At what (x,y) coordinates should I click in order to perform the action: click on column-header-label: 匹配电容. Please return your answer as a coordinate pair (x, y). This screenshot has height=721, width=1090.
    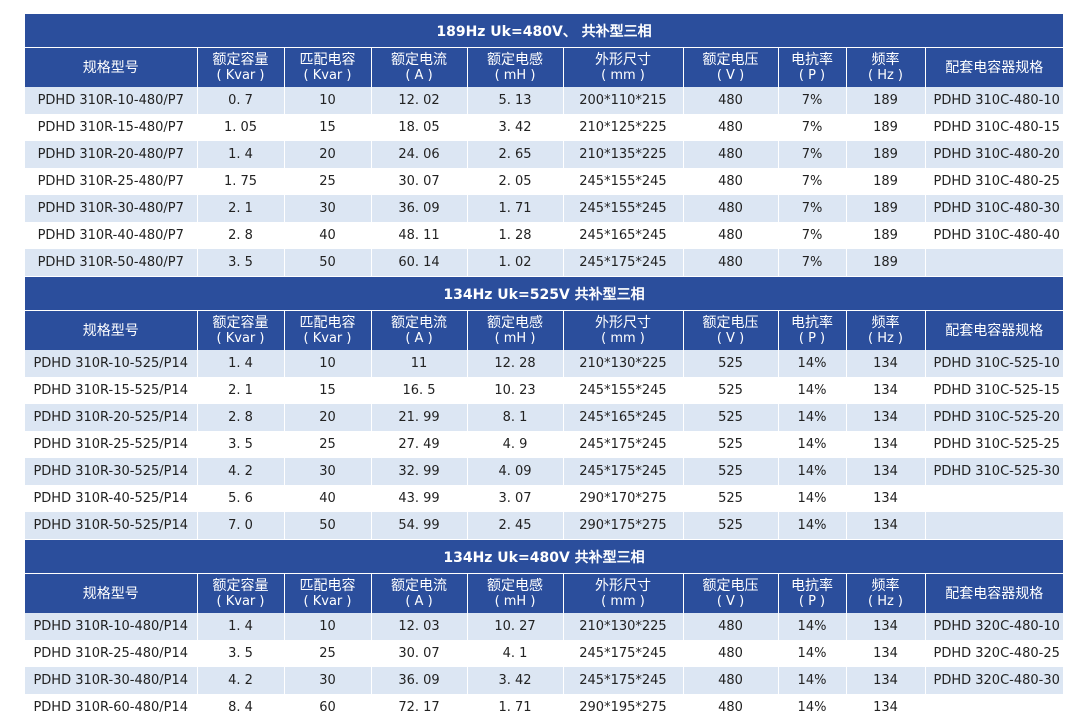
    Looking at the image, I should click on (328, 60).